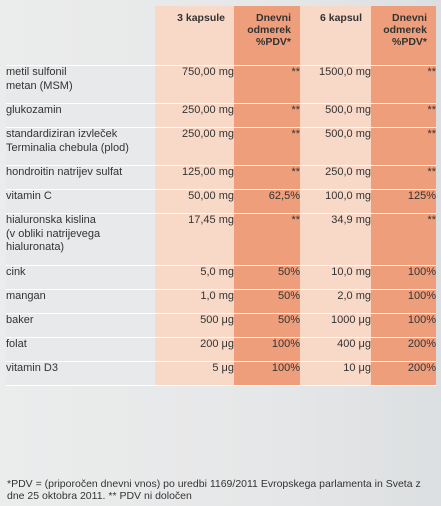  What do you see at coordinates (194, 326) in the screenshot?
I see `amount-3-capsules: 500 μg` at bounding box center [194, 326].